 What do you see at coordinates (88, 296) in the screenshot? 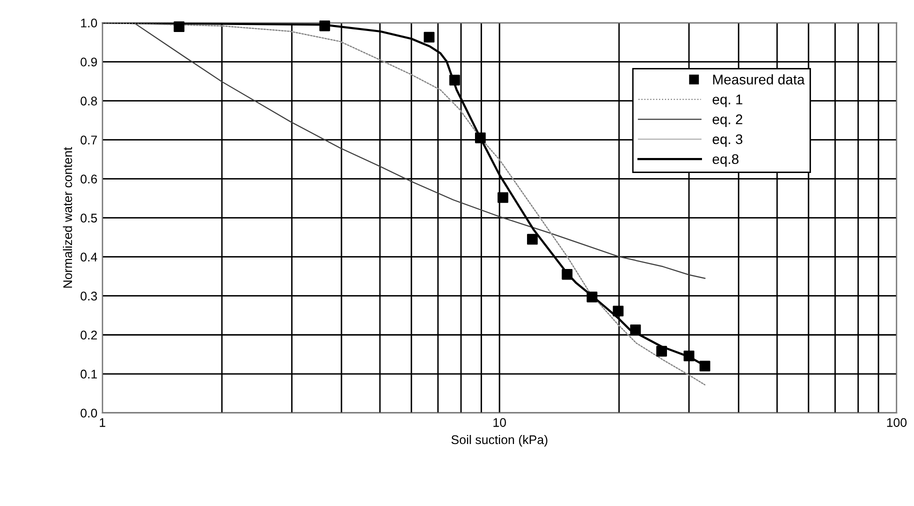
I see `y-tick-label: 0.3` at bounding box center [88, 296].